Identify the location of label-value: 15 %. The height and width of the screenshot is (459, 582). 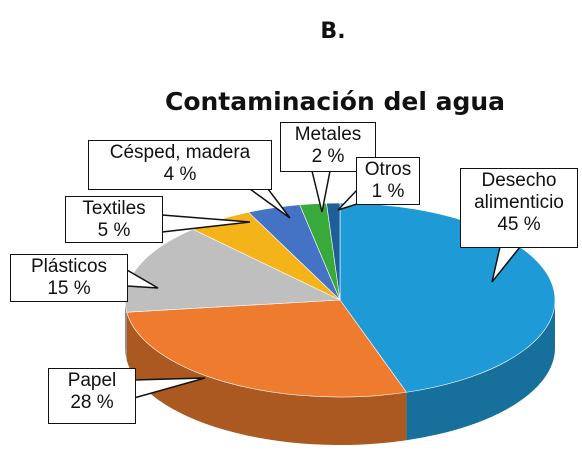
(69, 288).